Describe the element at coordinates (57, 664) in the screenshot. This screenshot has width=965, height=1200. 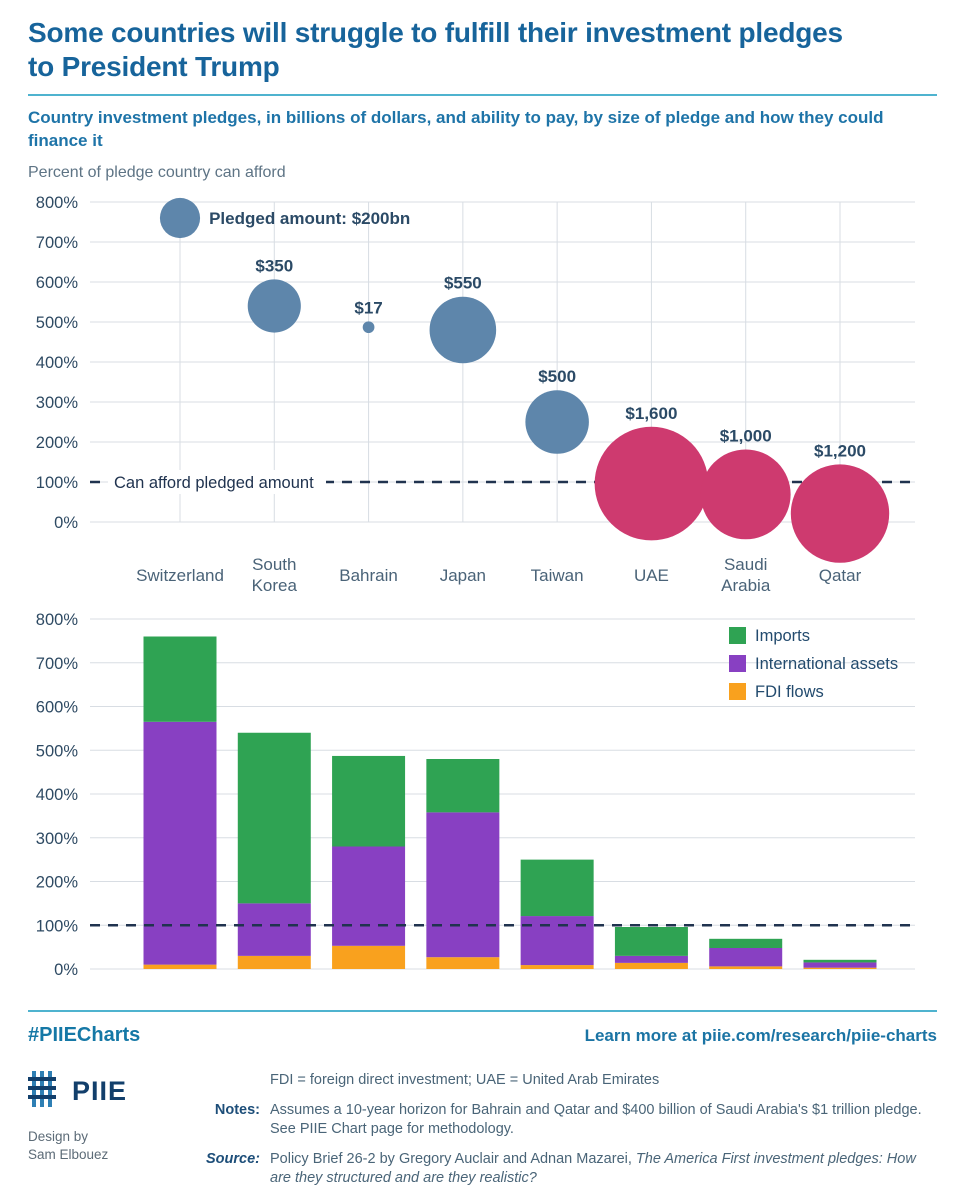
I see `y-tick-label: 700%` at that location.